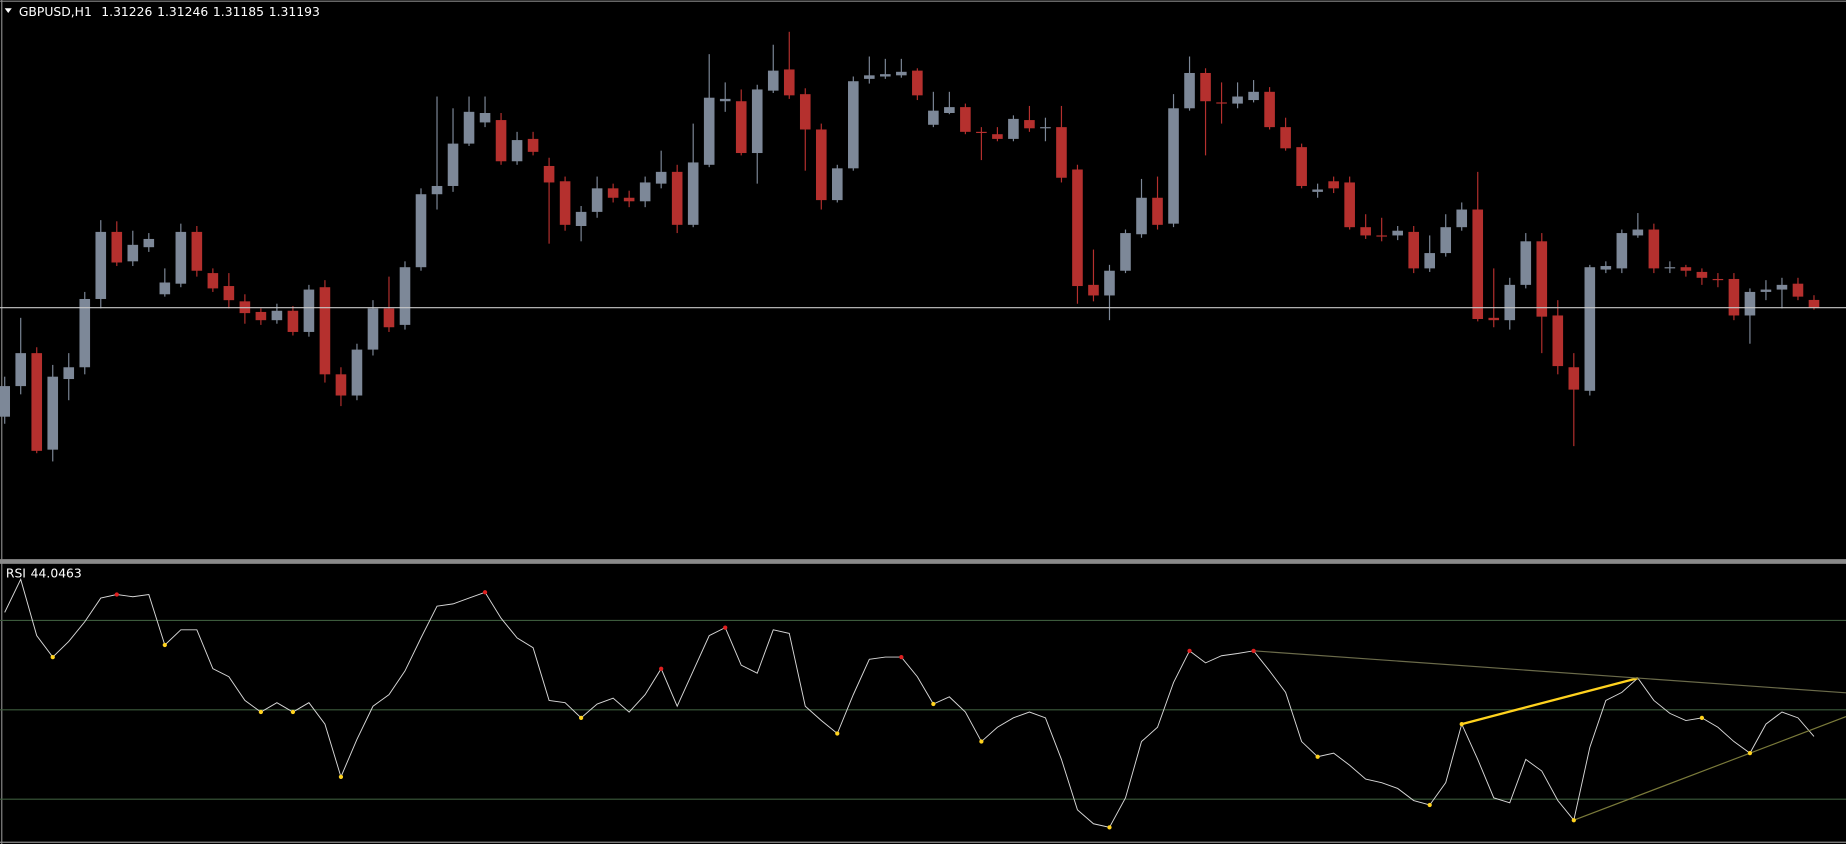 The image size is (1846, 844). What do you see at coordinates (44, 573) in the screenshot?
I see `rsi-header: RSI 44.0463` at bounding box center [44, 573].